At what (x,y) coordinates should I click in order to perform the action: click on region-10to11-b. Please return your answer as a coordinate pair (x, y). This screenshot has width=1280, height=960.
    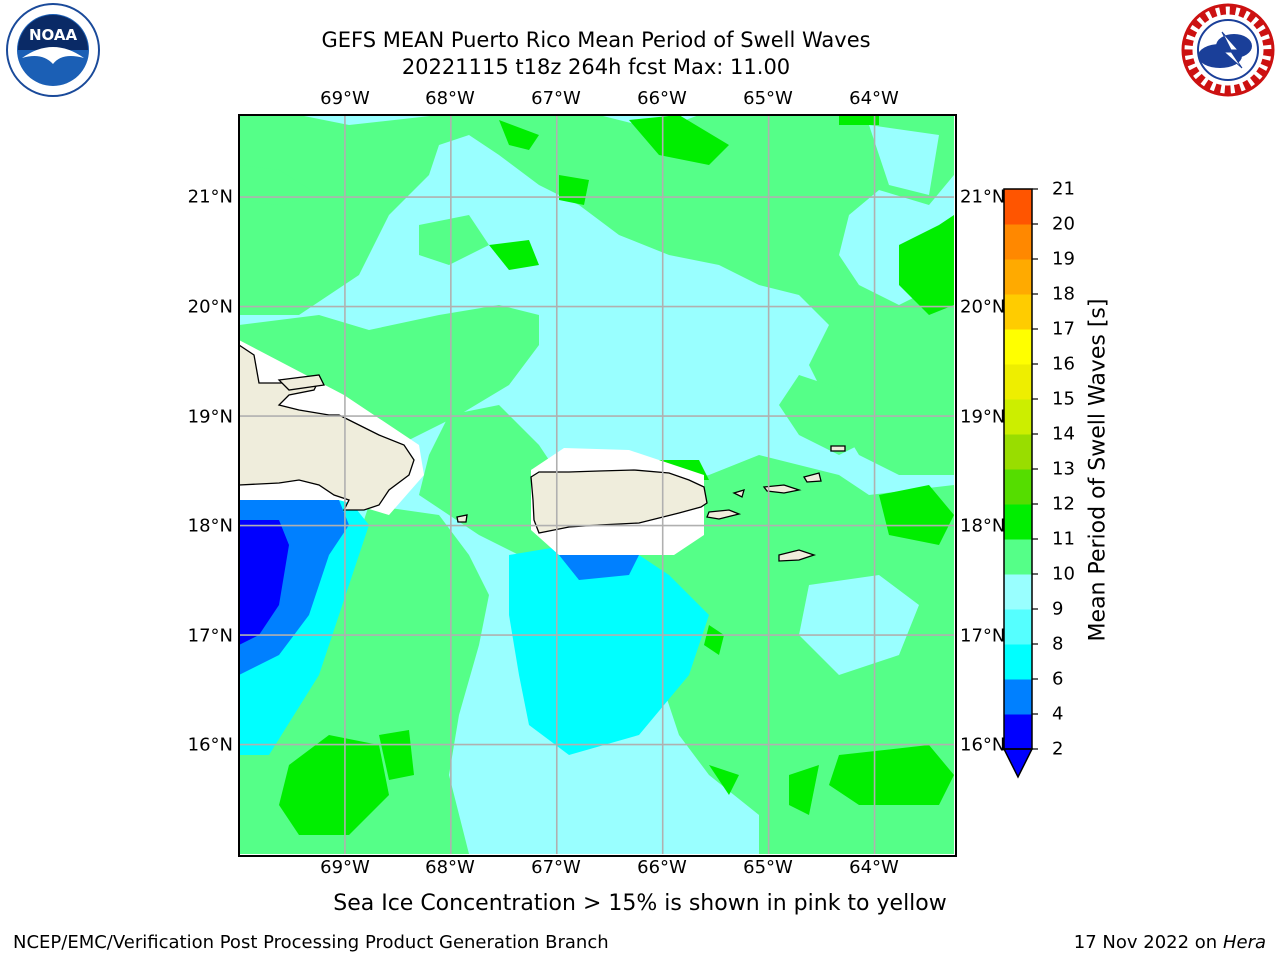
    Looking at the image, I should click on (679, 140).